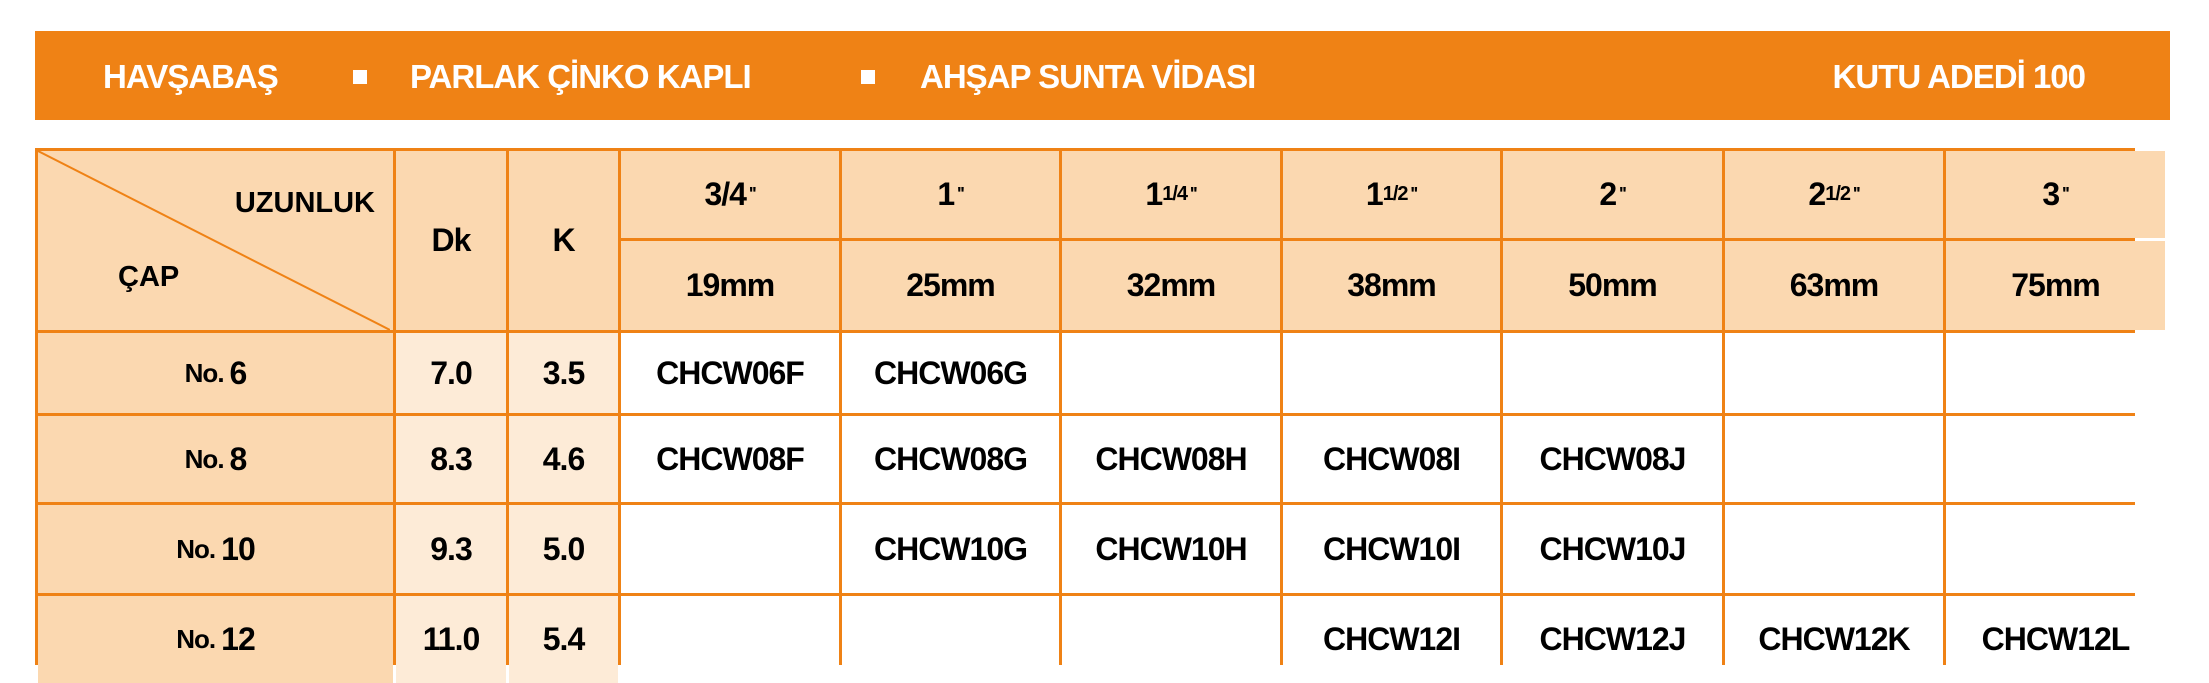 The image size is (2209, 683). What do you see at coordinates (563, 549) in the screenshot?
I see `k-value: 5.0` at bounding box center [563, 549].